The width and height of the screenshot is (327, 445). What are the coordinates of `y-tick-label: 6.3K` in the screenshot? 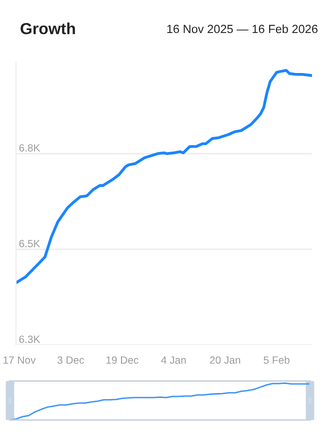 It's located at (29, 339).